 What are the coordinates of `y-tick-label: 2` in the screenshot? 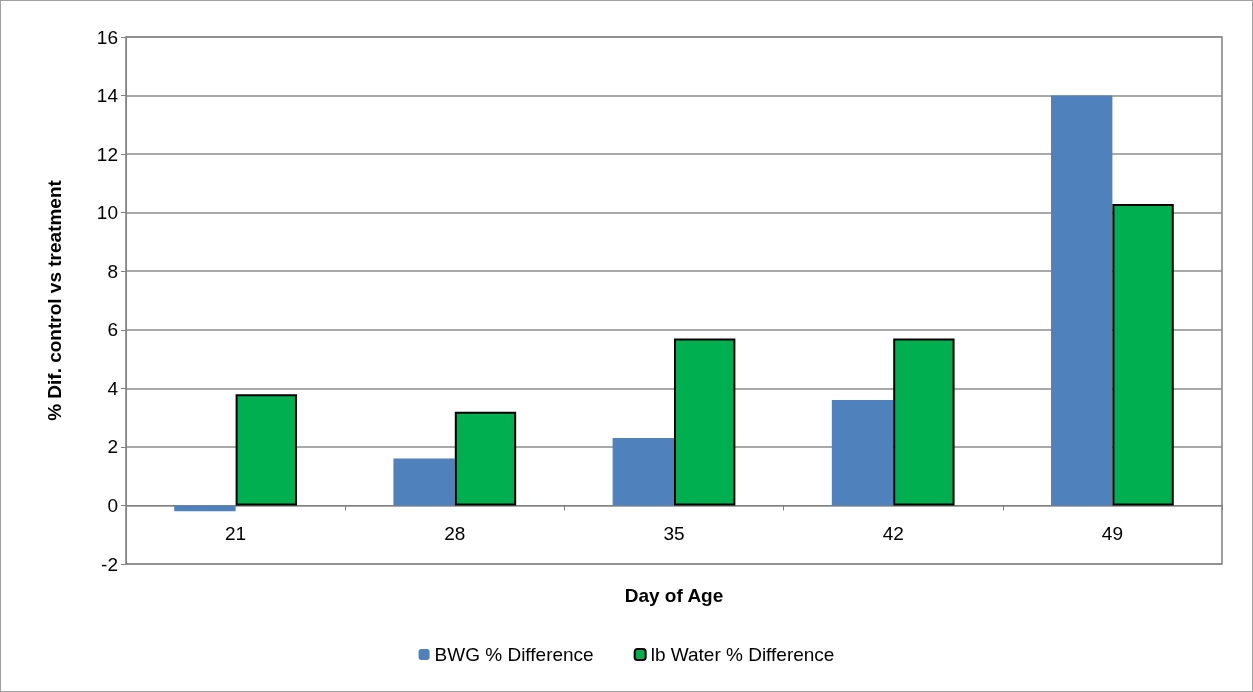 It's located at (112, 447).